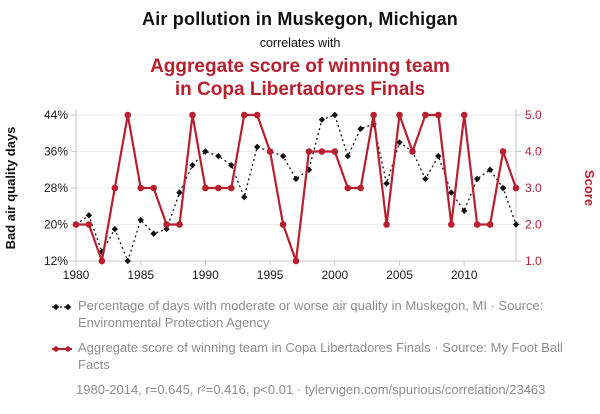  Describe the element at coordinates (56, 261) in the screenshot. I see `left-tick-label: 12%` at that location.